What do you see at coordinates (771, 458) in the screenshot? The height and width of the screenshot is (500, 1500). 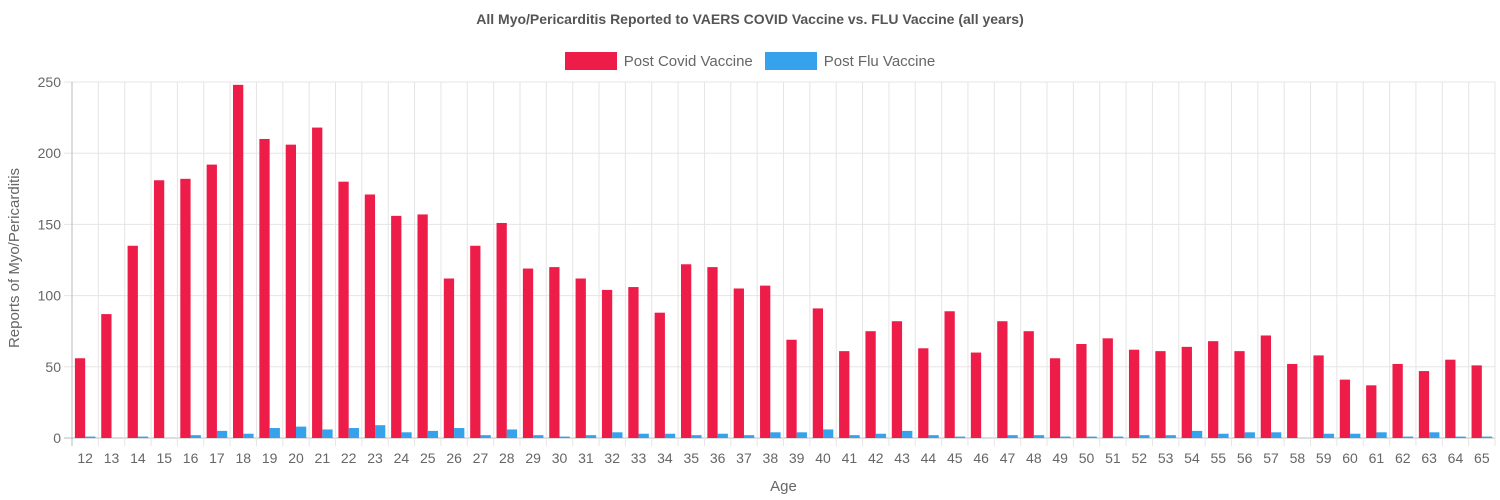 I see `x-tick-label: 38` at bounding box center [771, 458].